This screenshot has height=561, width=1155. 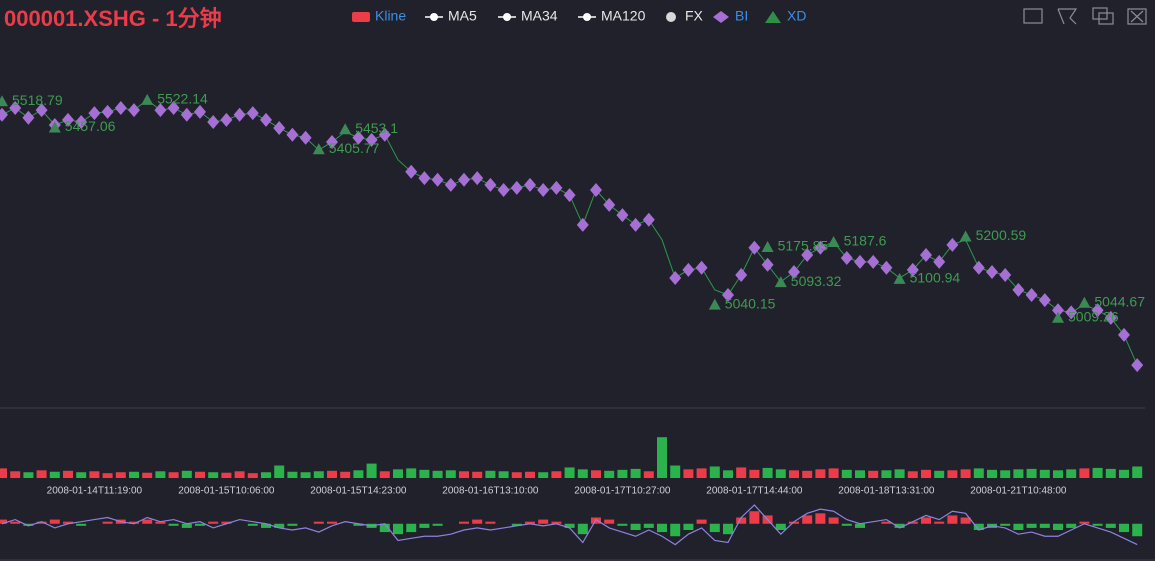 What do you see at coordinates (226, 491) in the screenshot?
I see `x-tick-label: 2008-01-15T10:06:00` at bounding box center [226, 491].